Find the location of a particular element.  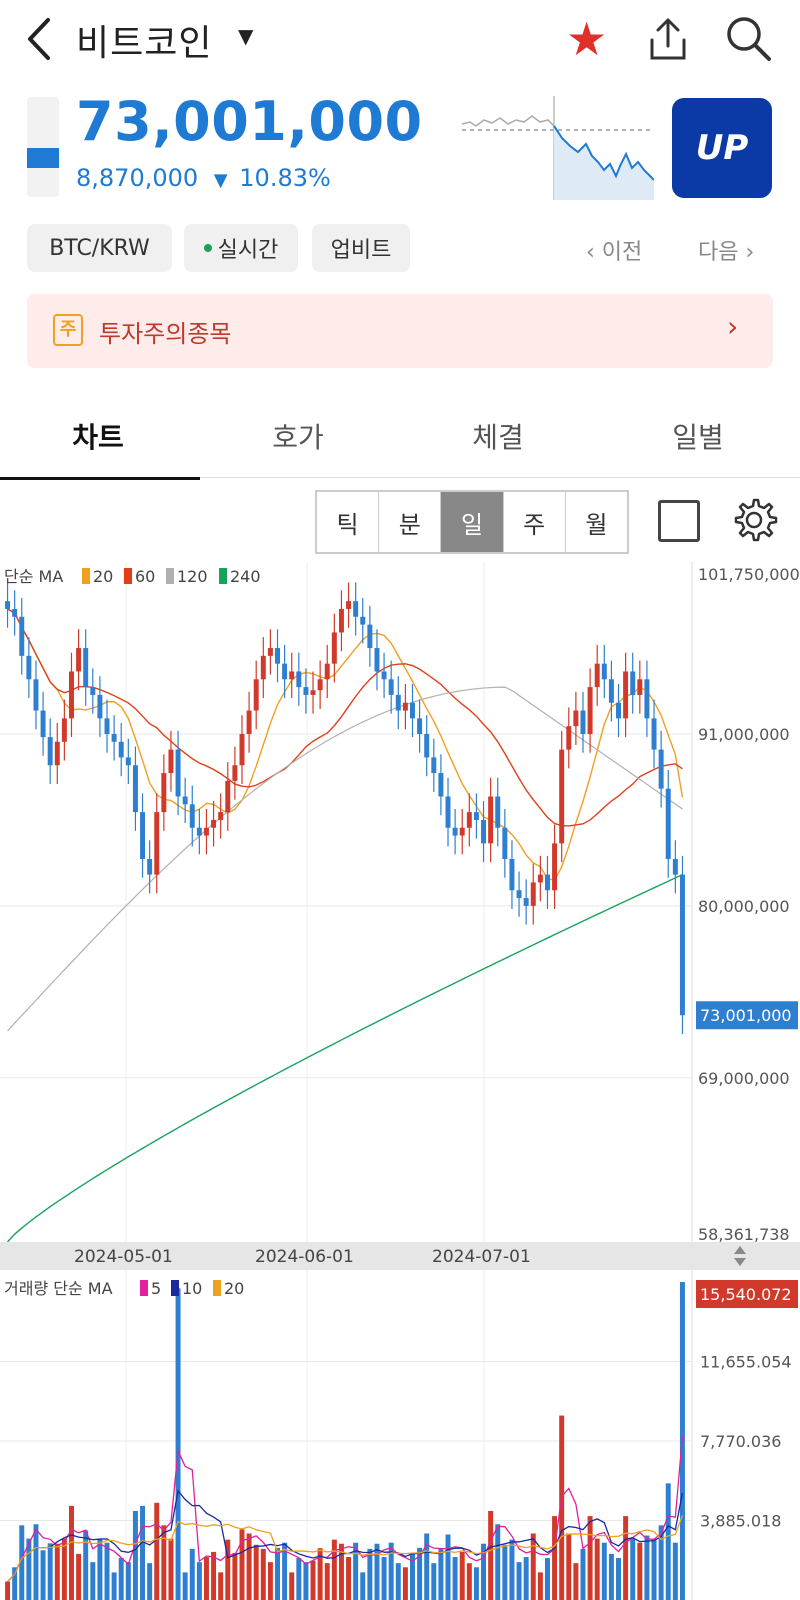

current-price-label: 73,001,000 is located at coordinates (746, 1015).